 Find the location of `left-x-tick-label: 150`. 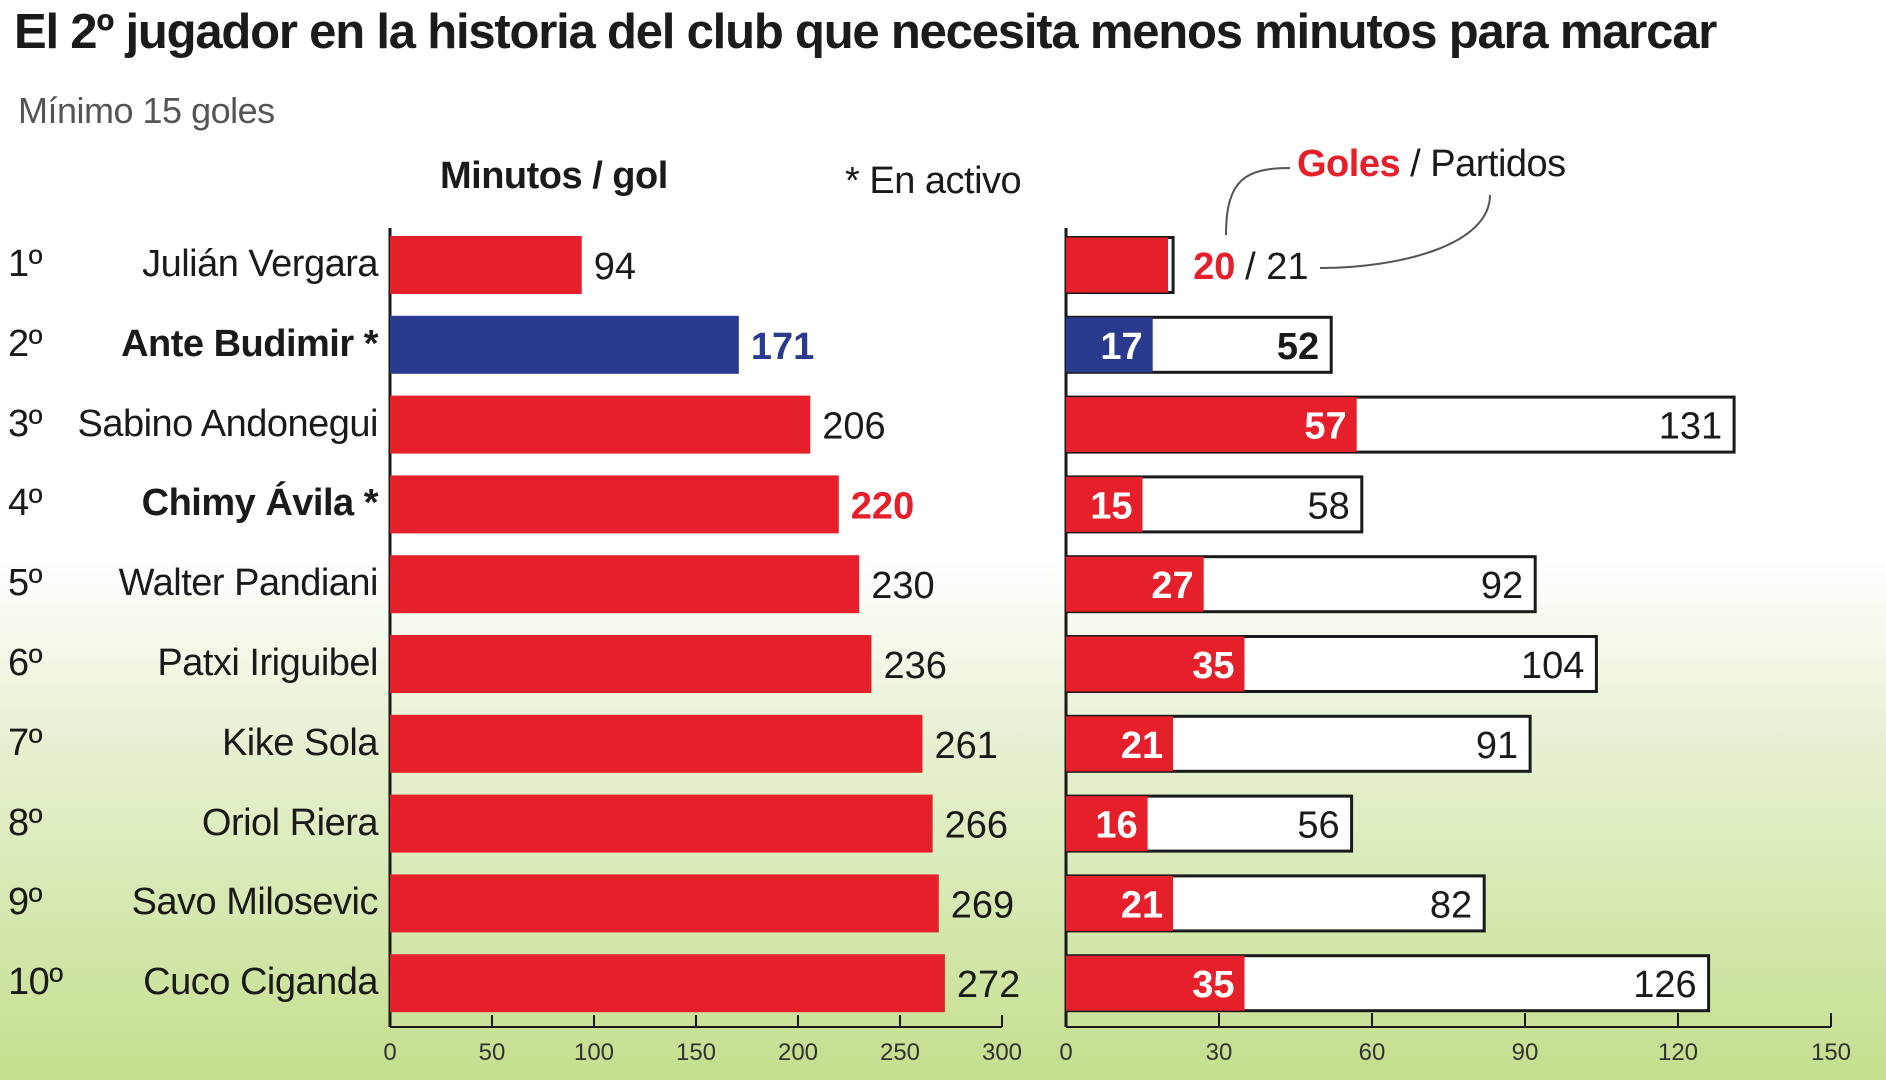

left-x-tick-label: 150 is located at coordinates (696, 1052).